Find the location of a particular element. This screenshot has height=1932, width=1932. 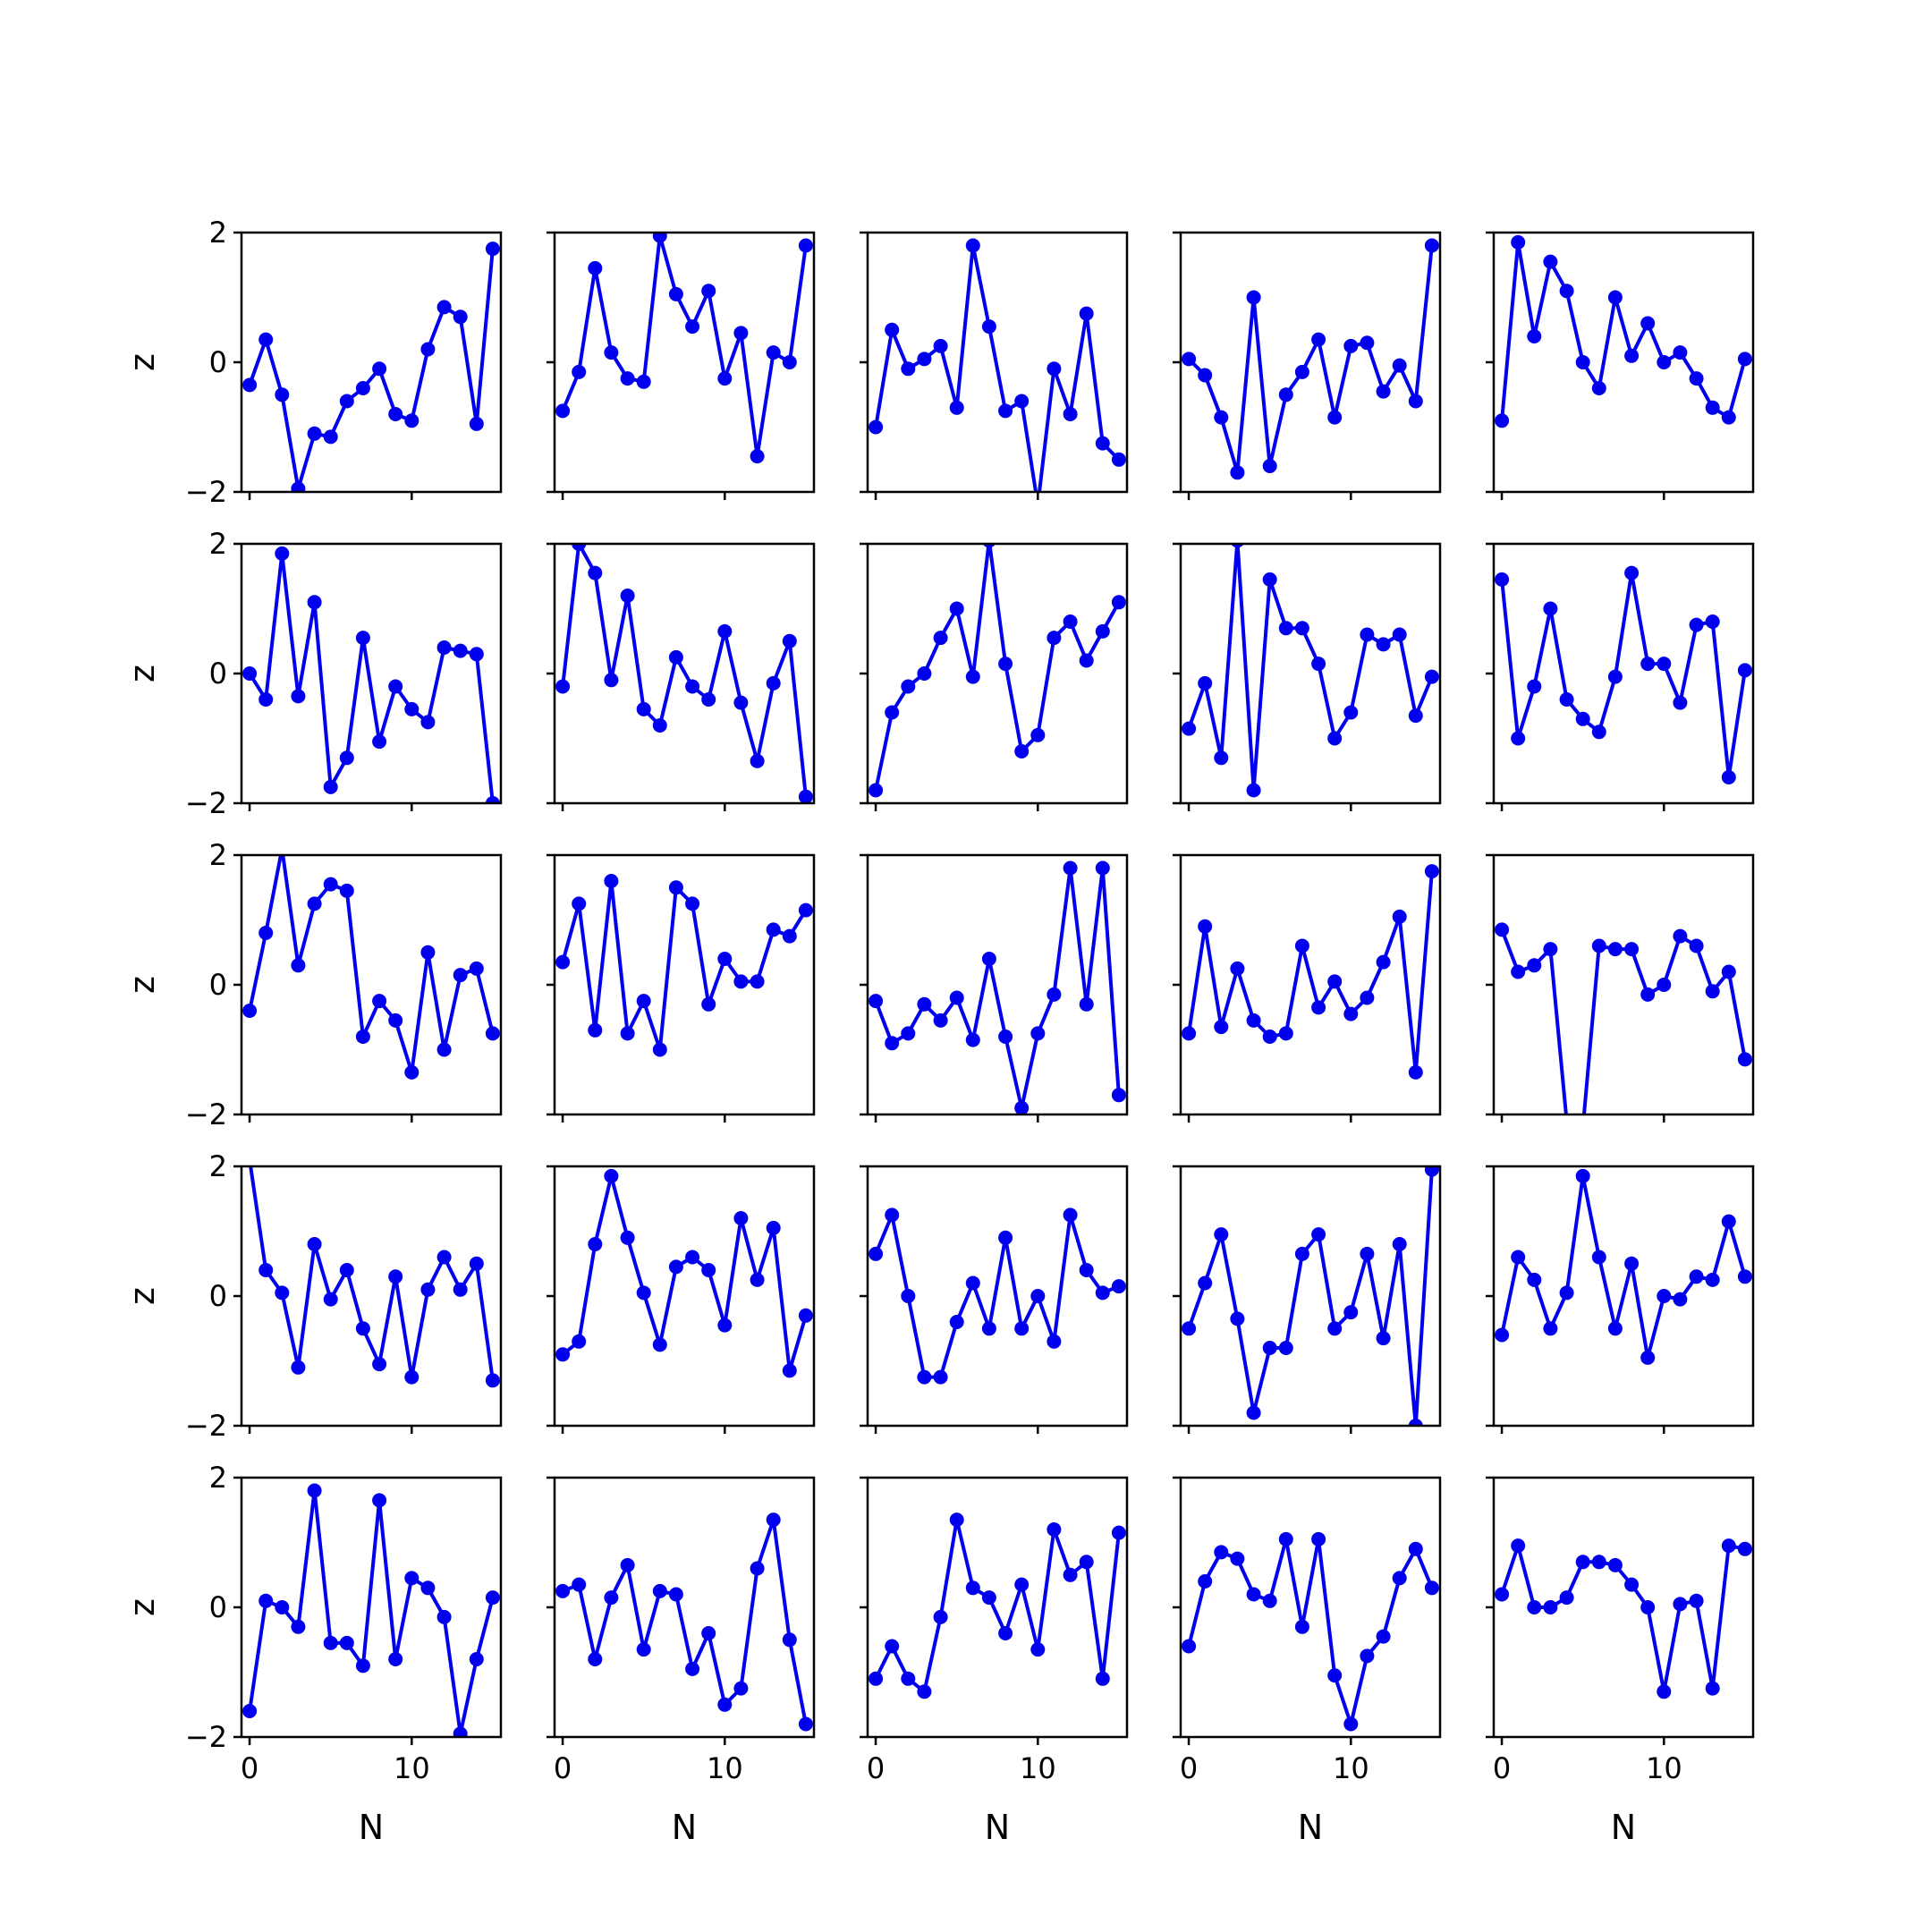

panel-r5-c1: −2 0 2 0 10 z N is located at coordinates (313, 1654).